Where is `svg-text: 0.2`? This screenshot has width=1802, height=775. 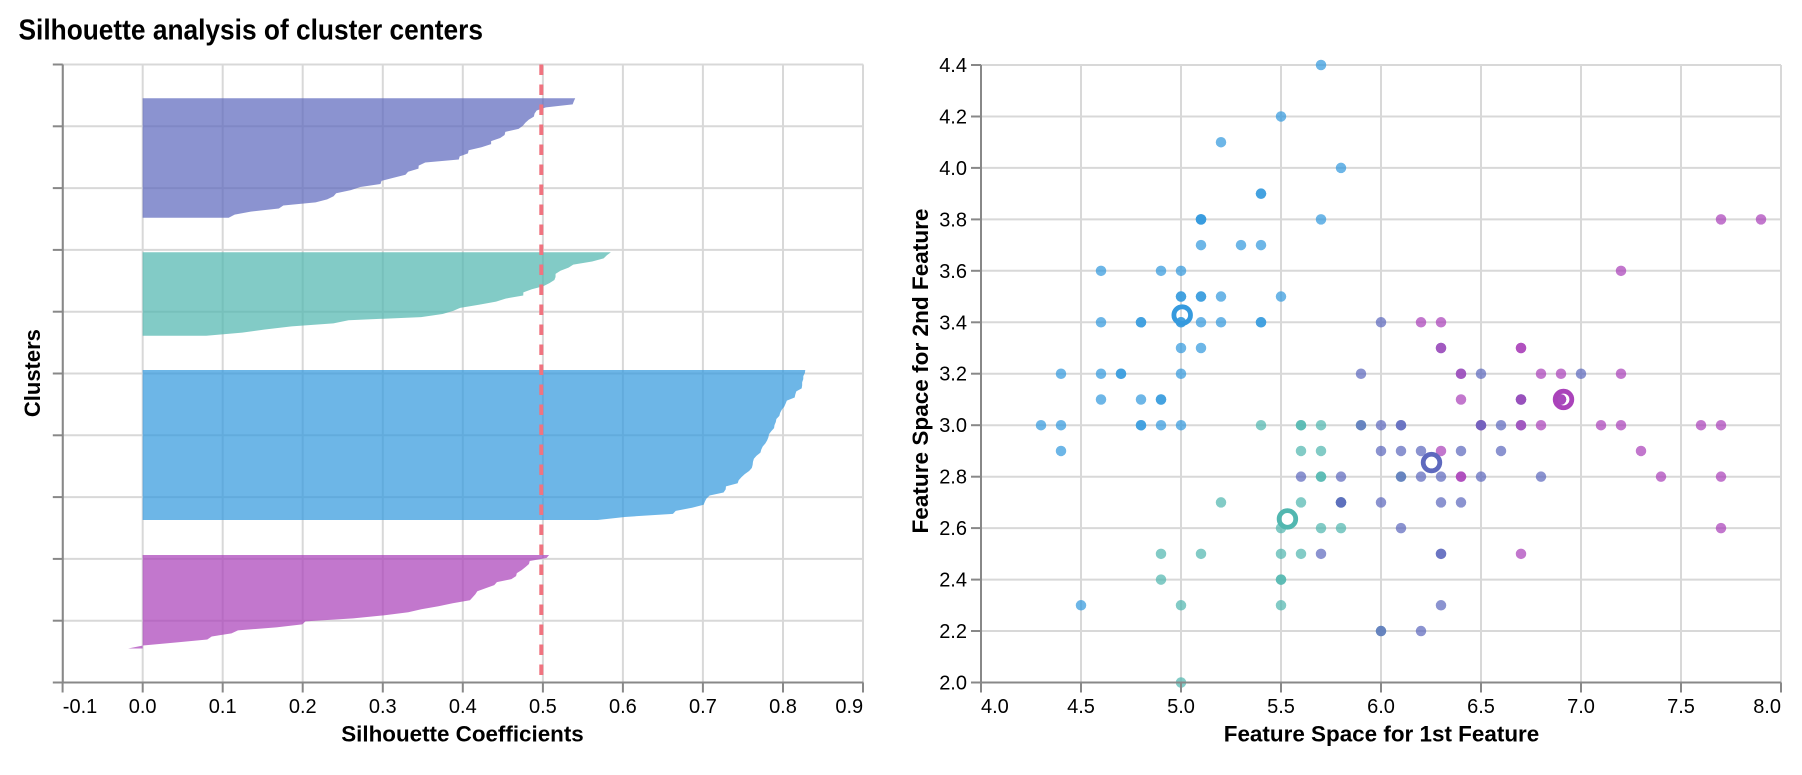 svg-text: 0.2 is located at coordinates (303, 707).